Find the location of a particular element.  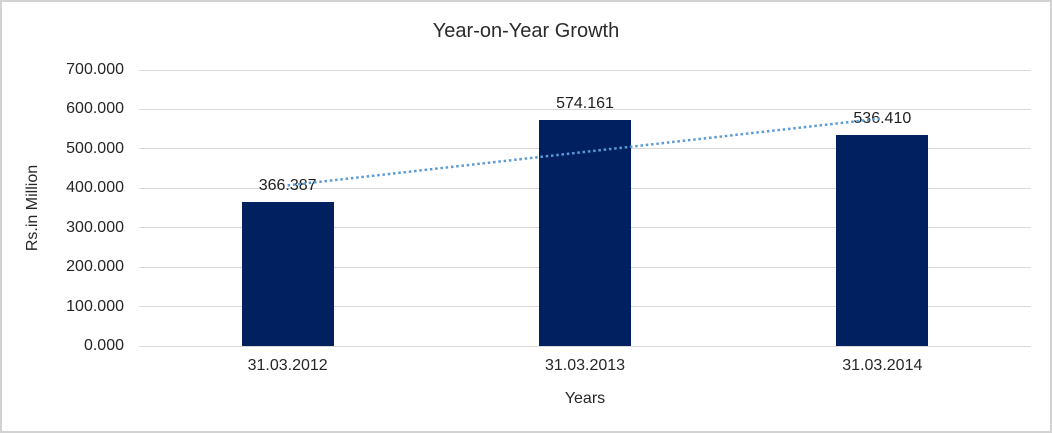

bar-data-label: 536.410 is located at coordinates (882, 118).